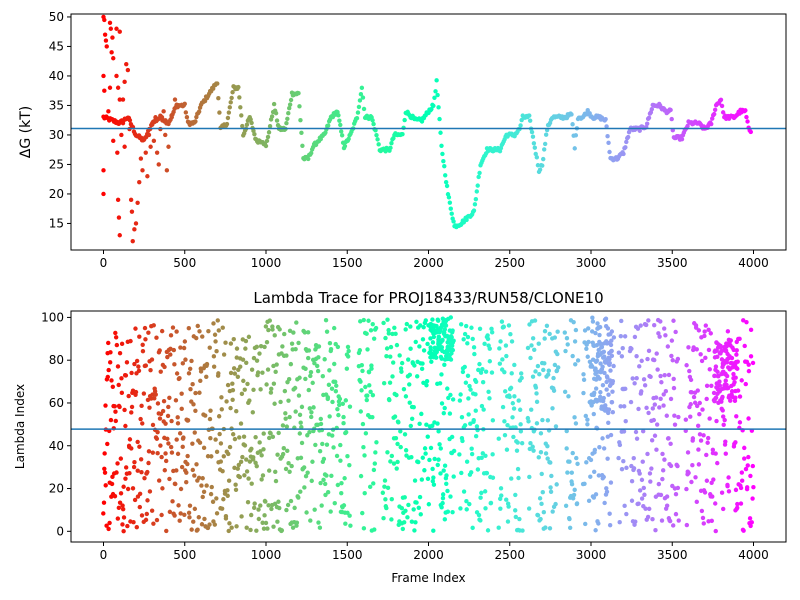 The image size is (800, 600). Describe the element at coordinates (56, 164) in the screenshot. I see `y-tick-label: 25` at that location.